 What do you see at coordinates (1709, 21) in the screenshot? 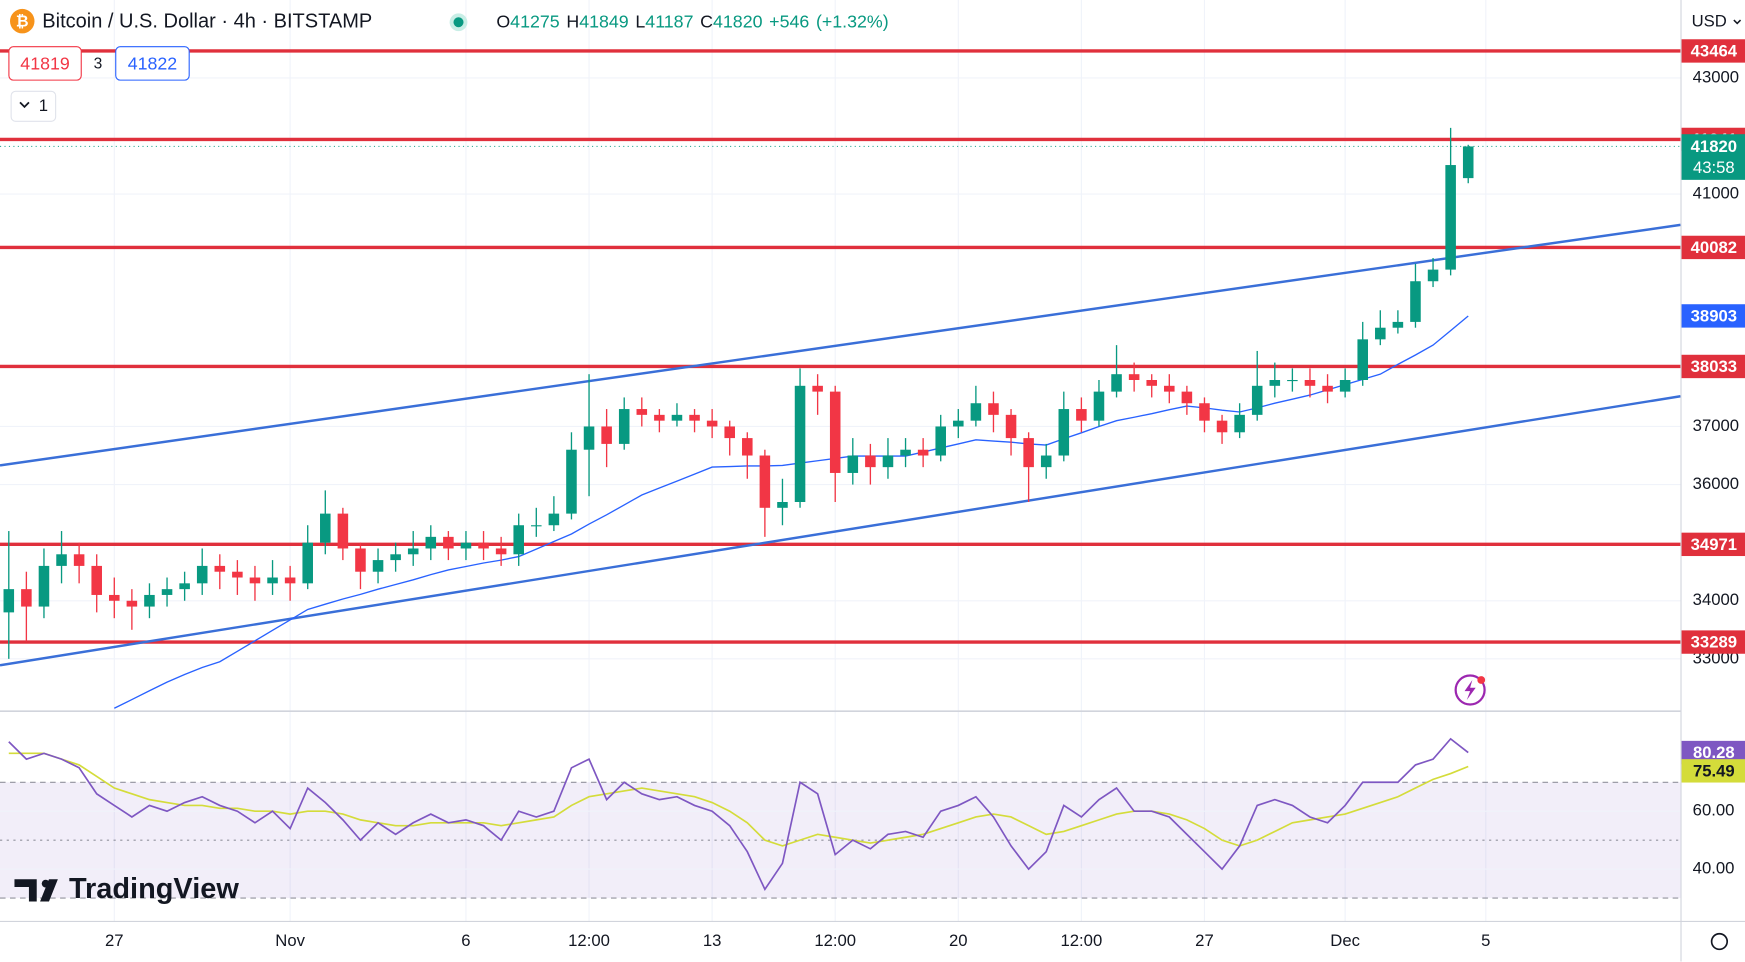
I see `currency: USD` at bounding box center [1709, 21].